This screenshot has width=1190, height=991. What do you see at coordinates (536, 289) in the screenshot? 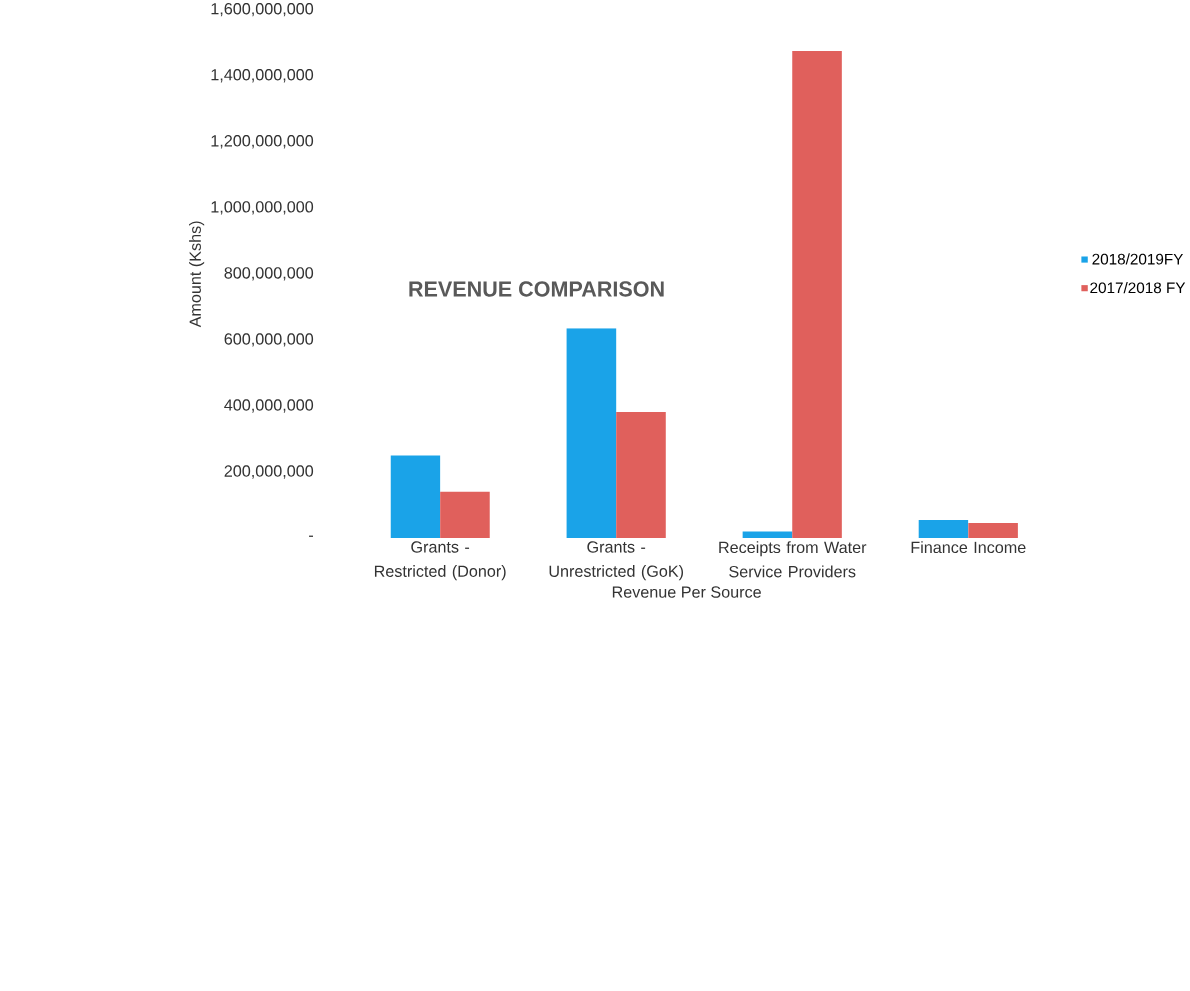
I see `text: REVENUE COMPARISON` at bounding box center [536, 289].